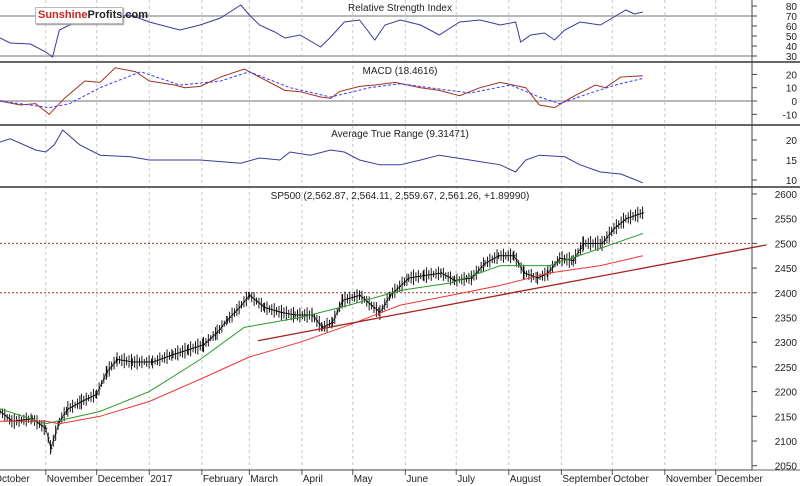 The width and height of the screenshot is (800, 486). What do you see at coordinates (792, 17) in the screenshot?
I see `y-tick-label: 70` at bounding box center [792, 17].